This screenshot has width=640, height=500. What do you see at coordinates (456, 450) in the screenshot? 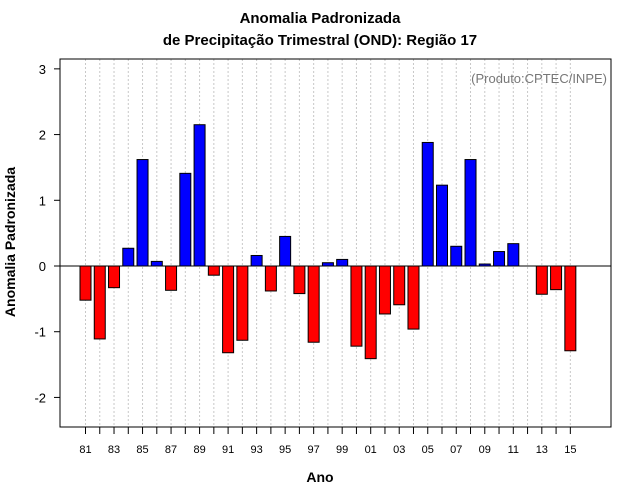
I see `x-tick-label: 07` at bounding box center [456, 450].